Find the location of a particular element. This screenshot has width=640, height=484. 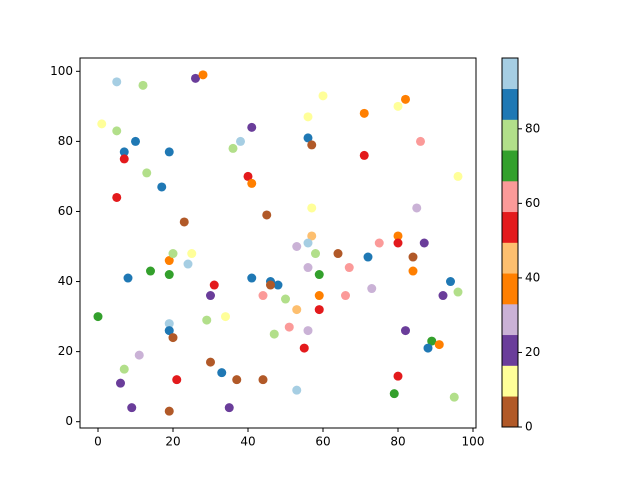

y-tick-label: 40 is located at coordinates (65, 281).